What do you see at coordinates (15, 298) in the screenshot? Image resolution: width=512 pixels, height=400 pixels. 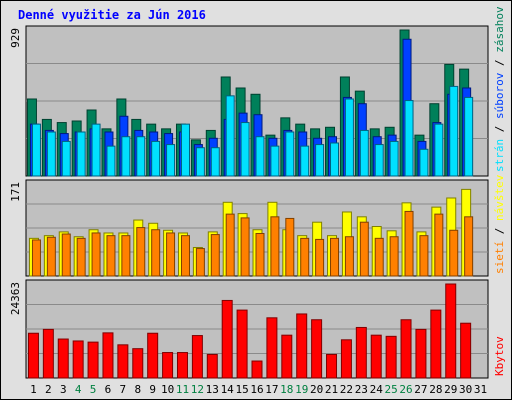 I see `ymax-label-3: 24363` at bounding box center [15, 298].